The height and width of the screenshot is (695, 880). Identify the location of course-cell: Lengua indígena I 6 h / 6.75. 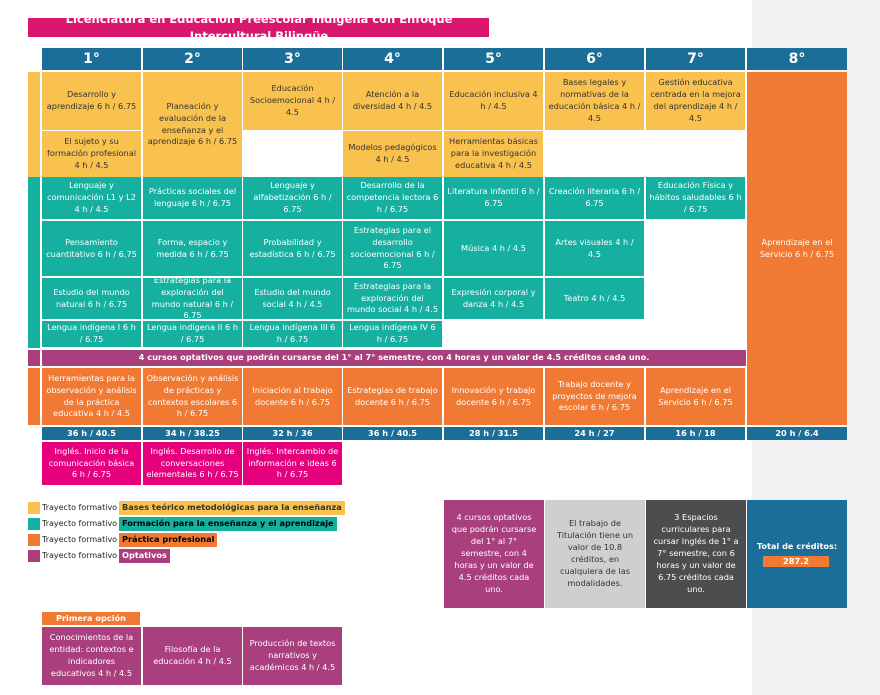
(91, 334).